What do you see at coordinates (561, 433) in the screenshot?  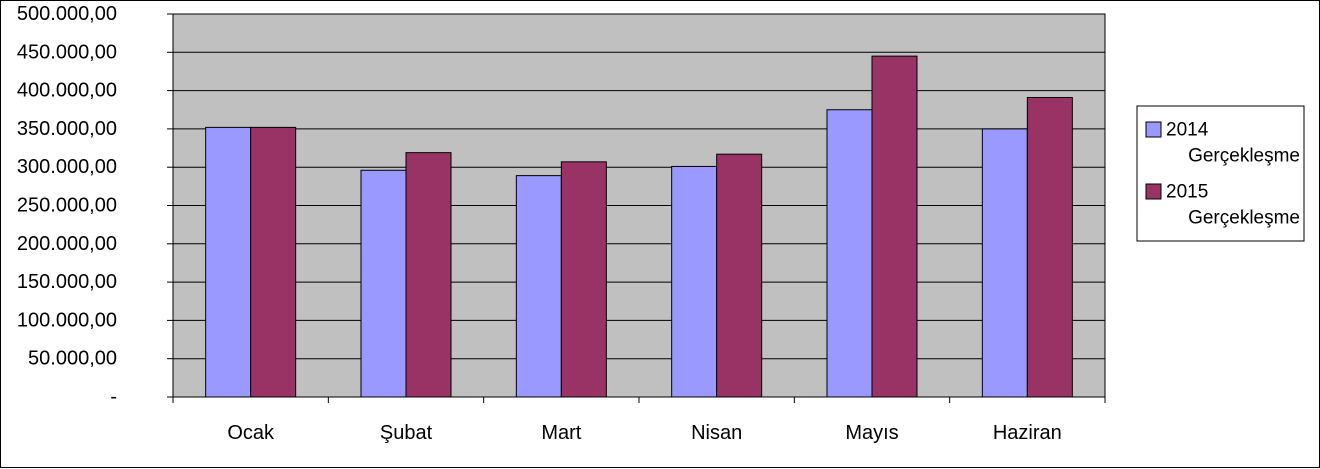 I see `x-tick-label: Mart` at bounding box center [561, 433].